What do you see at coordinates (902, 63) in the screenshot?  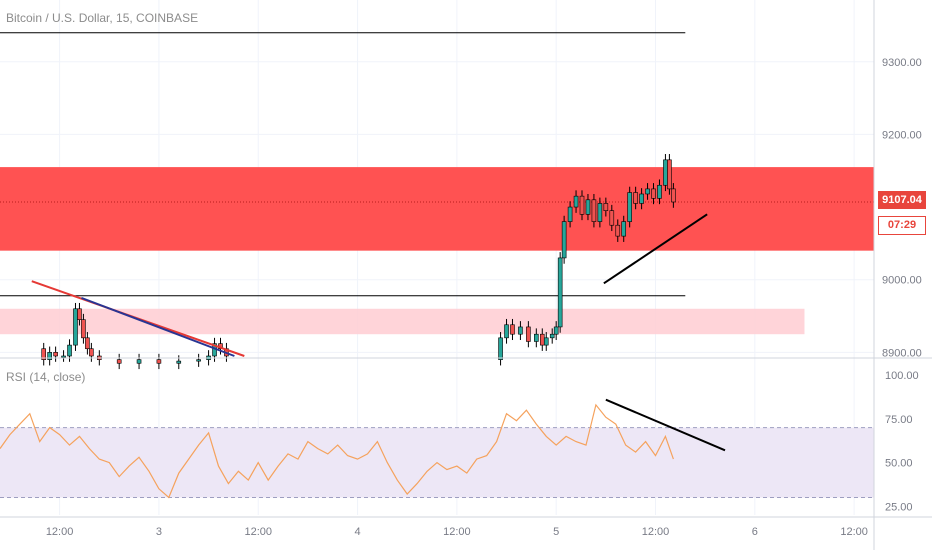 I see `price-tick-label: 9300.00` at bounding box center [902, 63].